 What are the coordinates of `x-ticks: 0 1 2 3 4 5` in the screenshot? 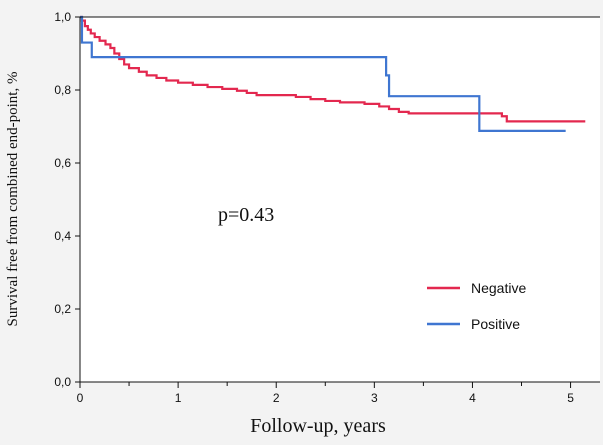 It's located at (325, 393).